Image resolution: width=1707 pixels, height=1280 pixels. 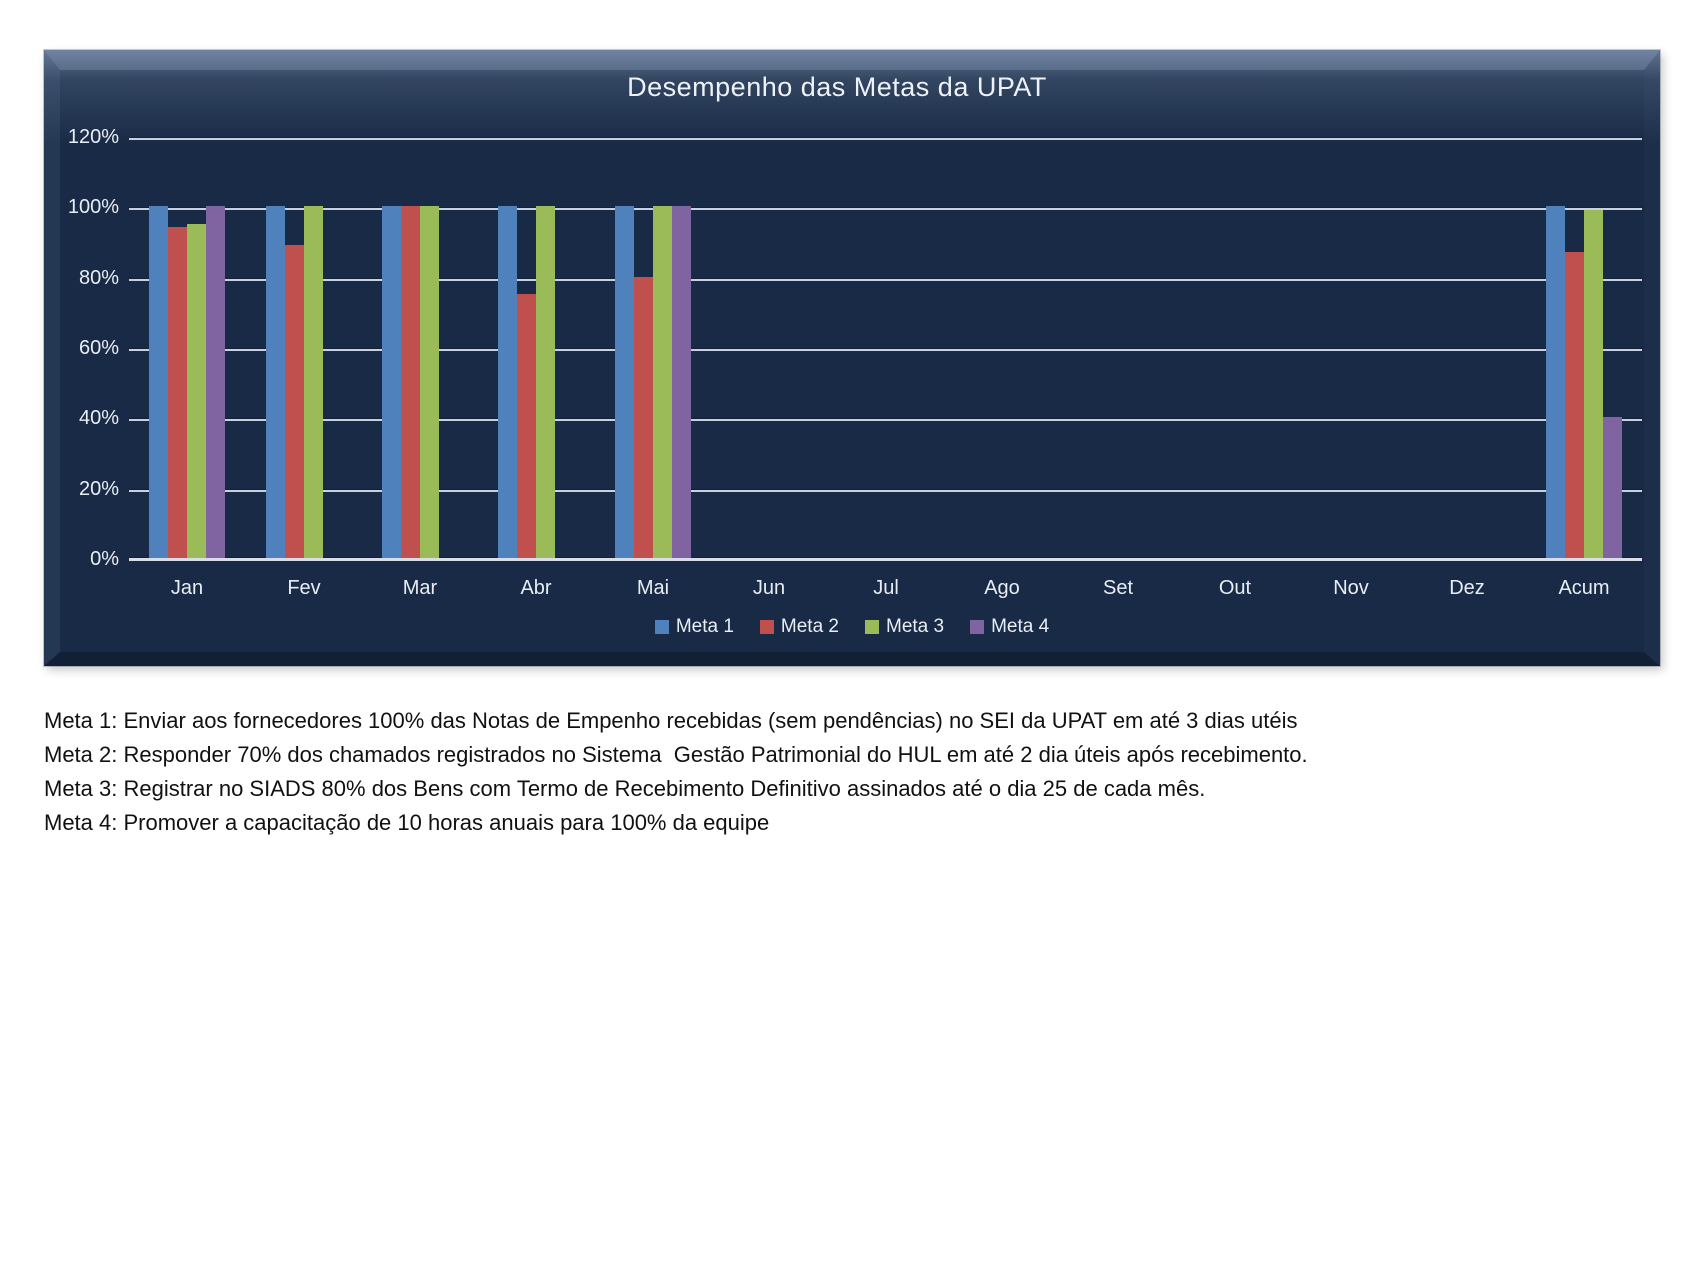 I want to click on bar-meta-4-jan, so click(x=215, y=382).